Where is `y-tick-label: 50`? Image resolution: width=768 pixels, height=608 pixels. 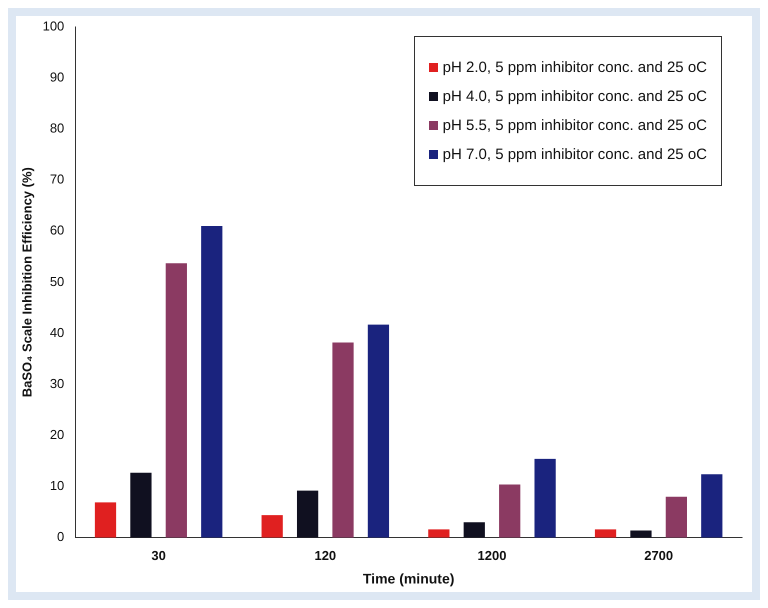 y-tick-label: 50 is located at coordinates (57, 281).